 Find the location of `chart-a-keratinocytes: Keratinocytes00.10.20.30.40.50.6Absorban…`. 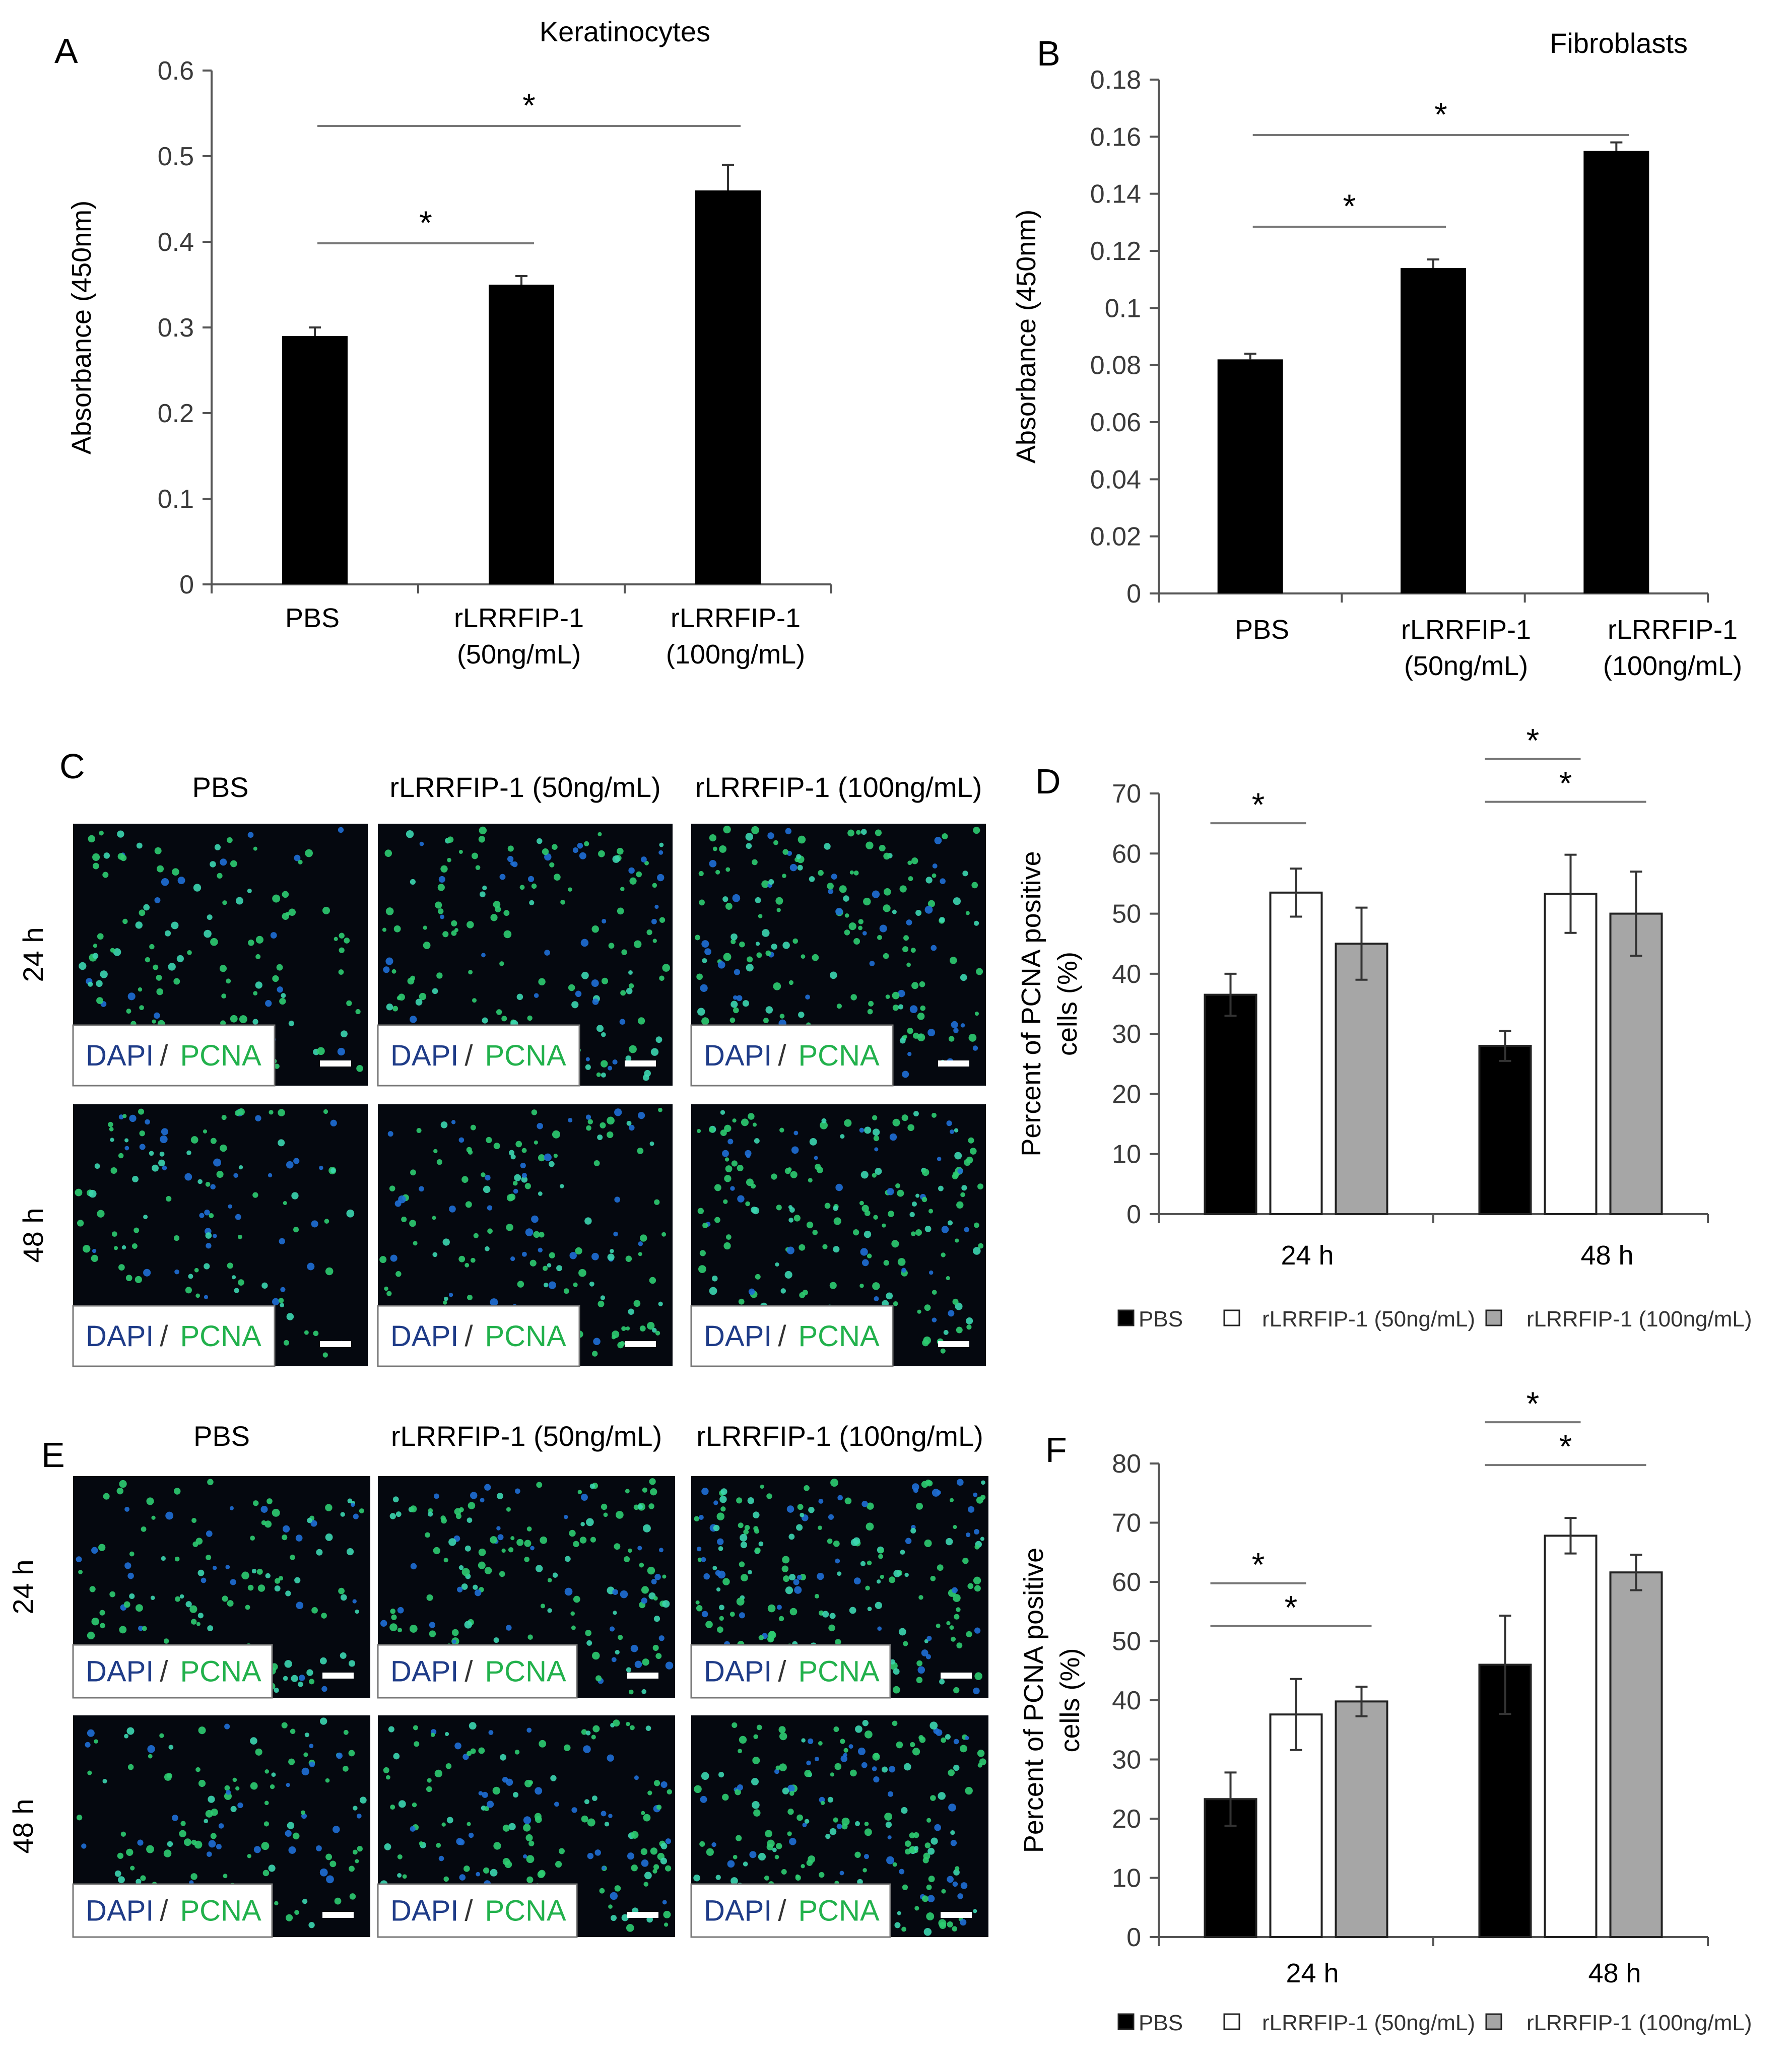

chart-a-keratinocytes: Keratinocytes00.10.20.30.40.50.6Absorban… is located at coordinates (450, 343).